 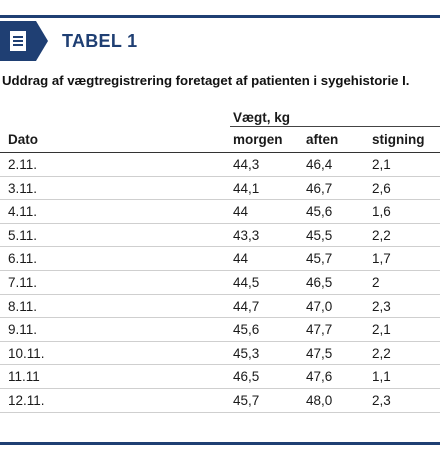 I want to click on table-title: TABEL 1, so click(x=100, y=40).